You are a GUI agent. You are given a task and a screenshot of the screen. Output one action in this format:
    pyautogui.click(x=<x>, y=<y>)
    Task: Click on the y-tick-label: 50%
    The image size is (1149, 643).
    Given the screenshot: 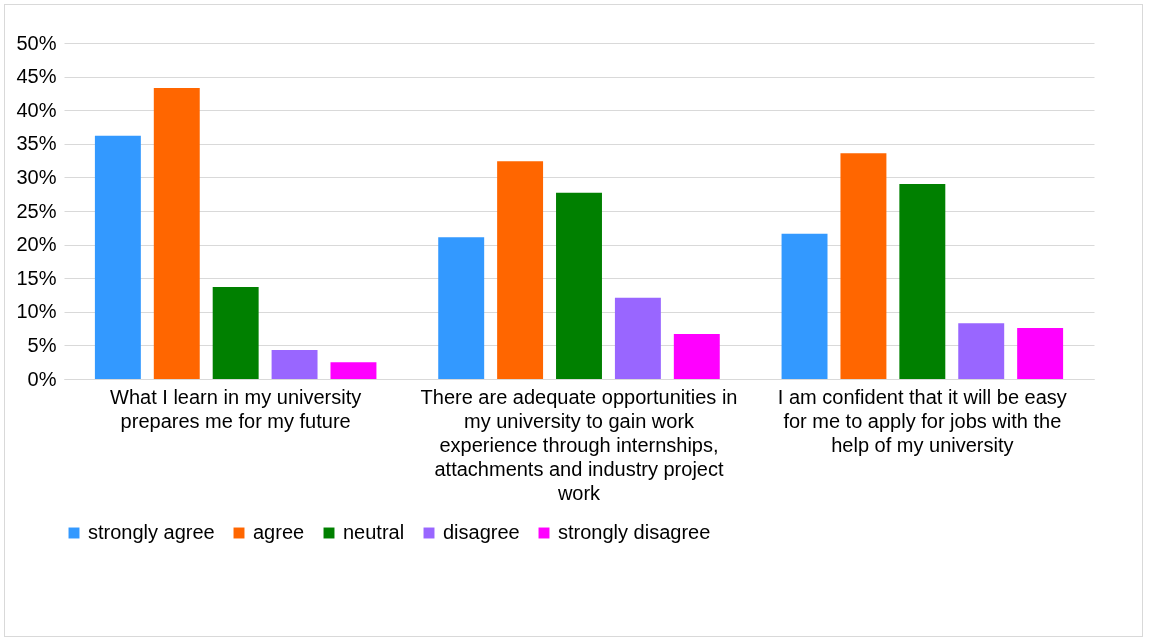 What is the action you would take?
    pyautogui.click(x=36, y=42)
    